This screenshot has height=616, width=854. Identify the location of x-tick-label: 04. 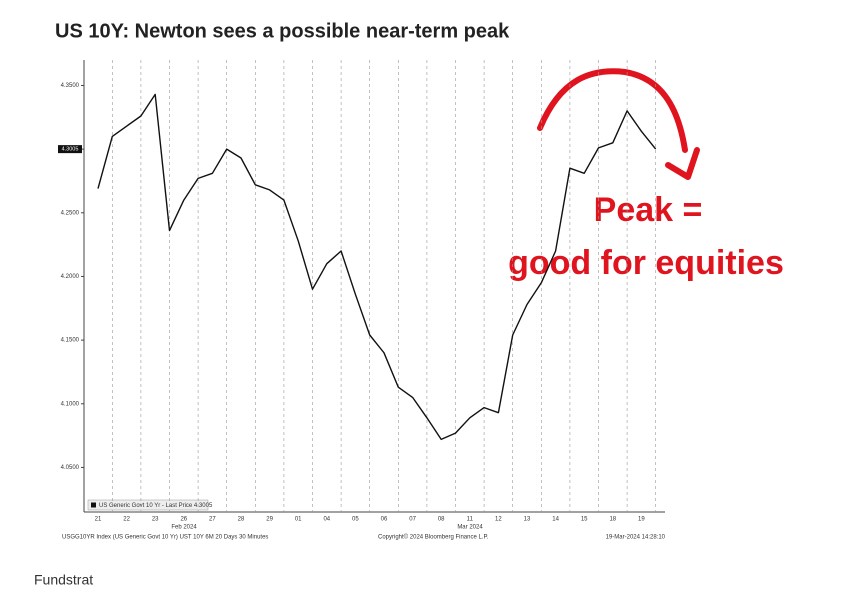
(326, 520).